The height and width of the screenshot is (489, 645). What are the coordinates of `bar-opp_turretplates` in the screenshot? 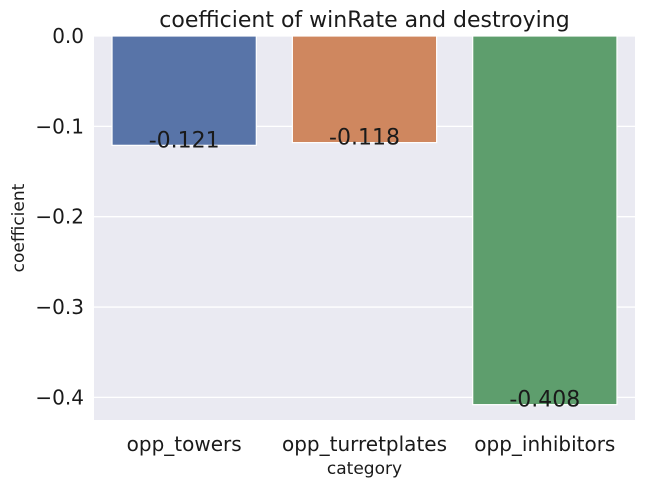 It's located at (364, 89).